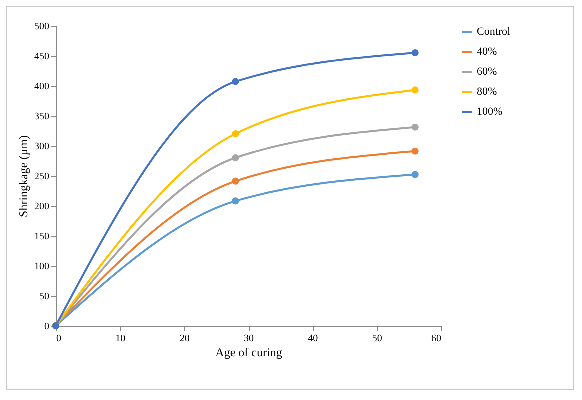  What do you see at coordinates (23, 177) in the screenshot?
I see `y-axis-title: Shringkage (µm)` at bounding box center [23, 177].